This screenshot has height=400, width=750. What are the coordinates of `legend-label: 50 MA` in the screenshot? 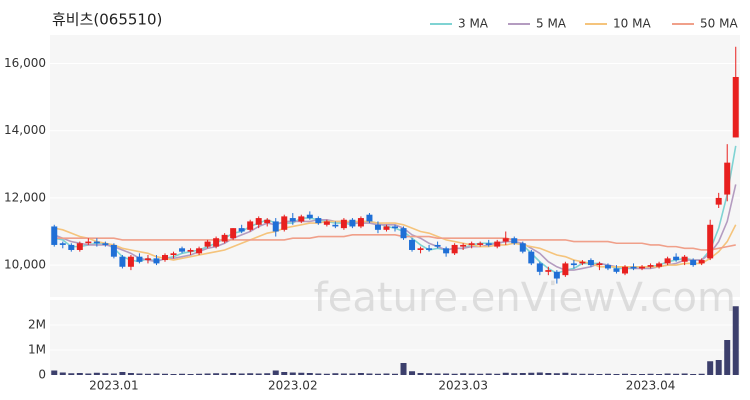 It's located at (719, 24).